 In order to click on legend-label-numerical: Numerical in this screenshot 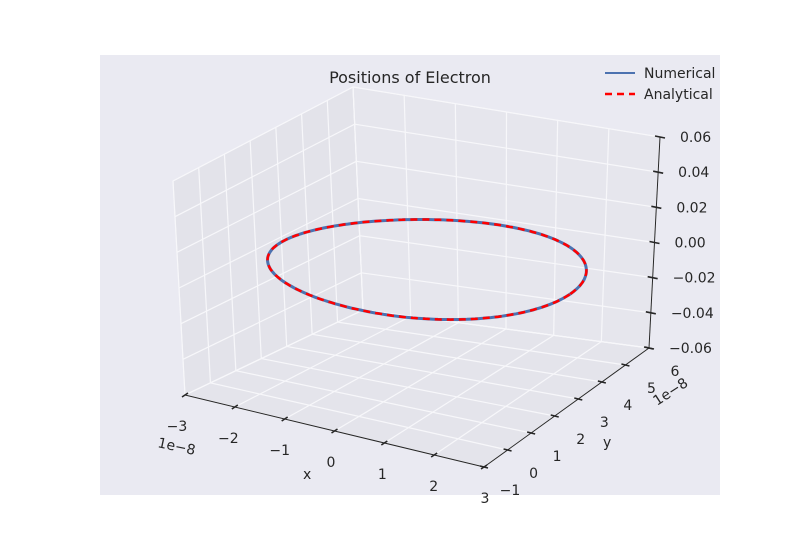, I will do `click(679, 74)`.